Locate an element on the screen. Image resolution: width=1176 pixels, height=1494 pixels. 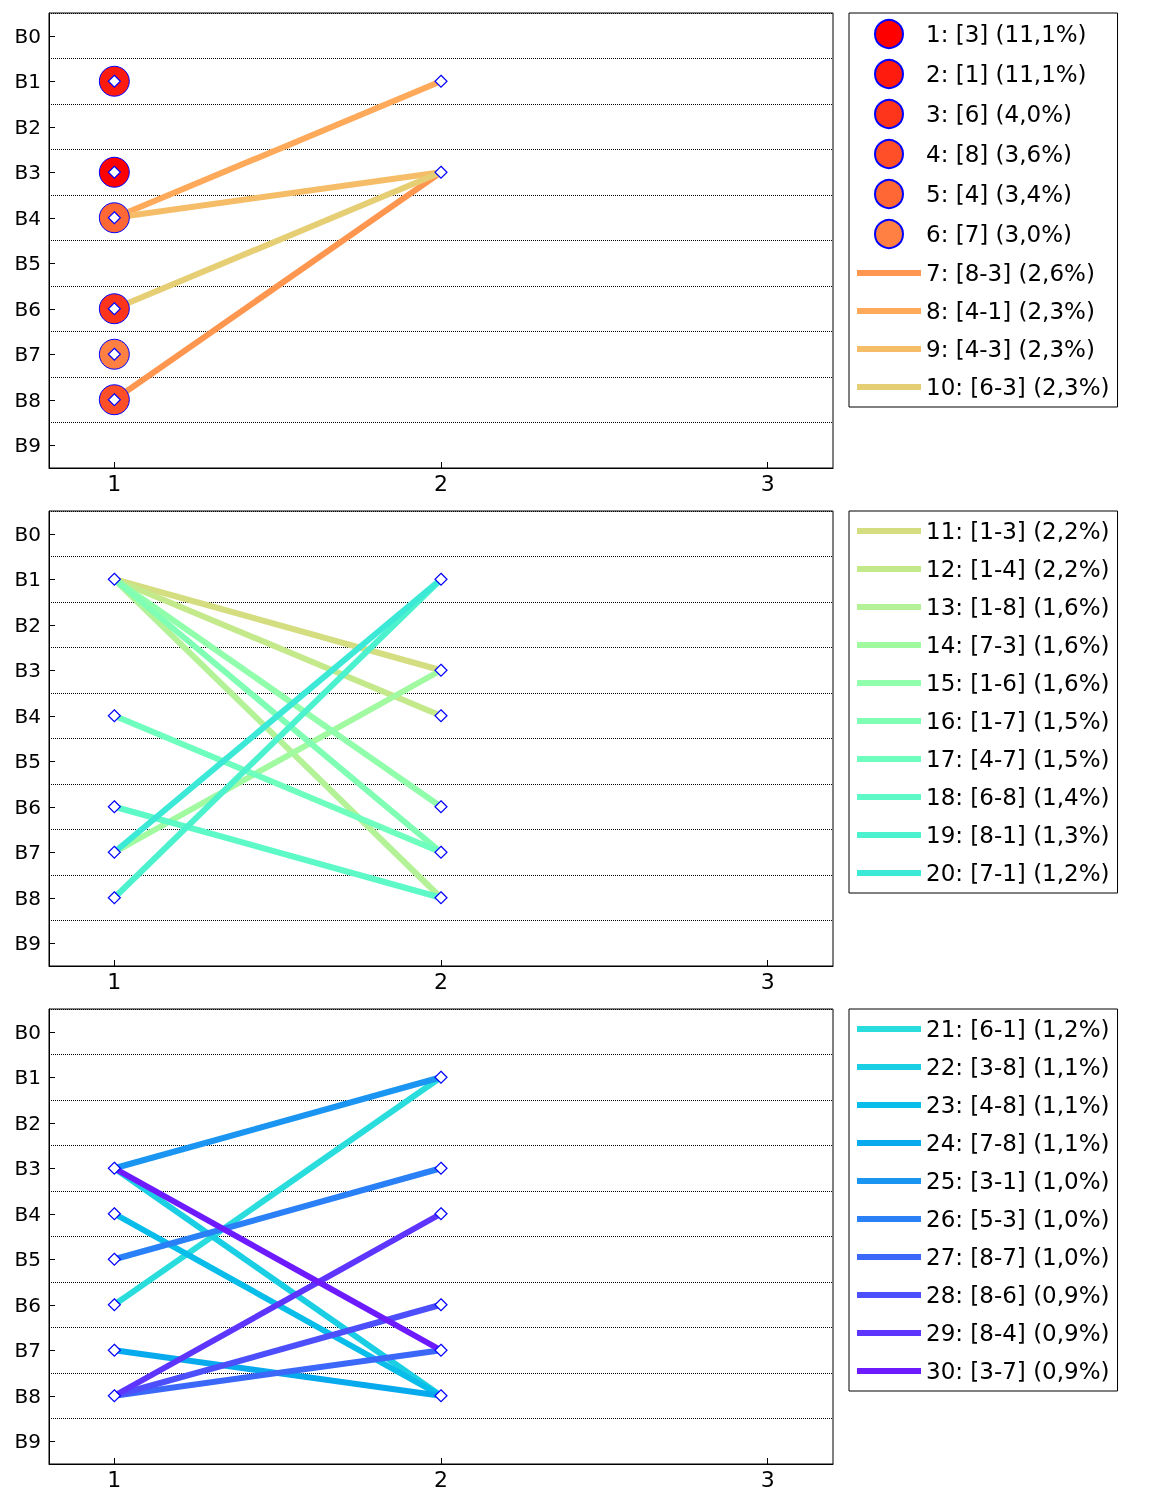
legend-label: 11: [1-3] (2,2%) is located at coordinates (1018, 531).